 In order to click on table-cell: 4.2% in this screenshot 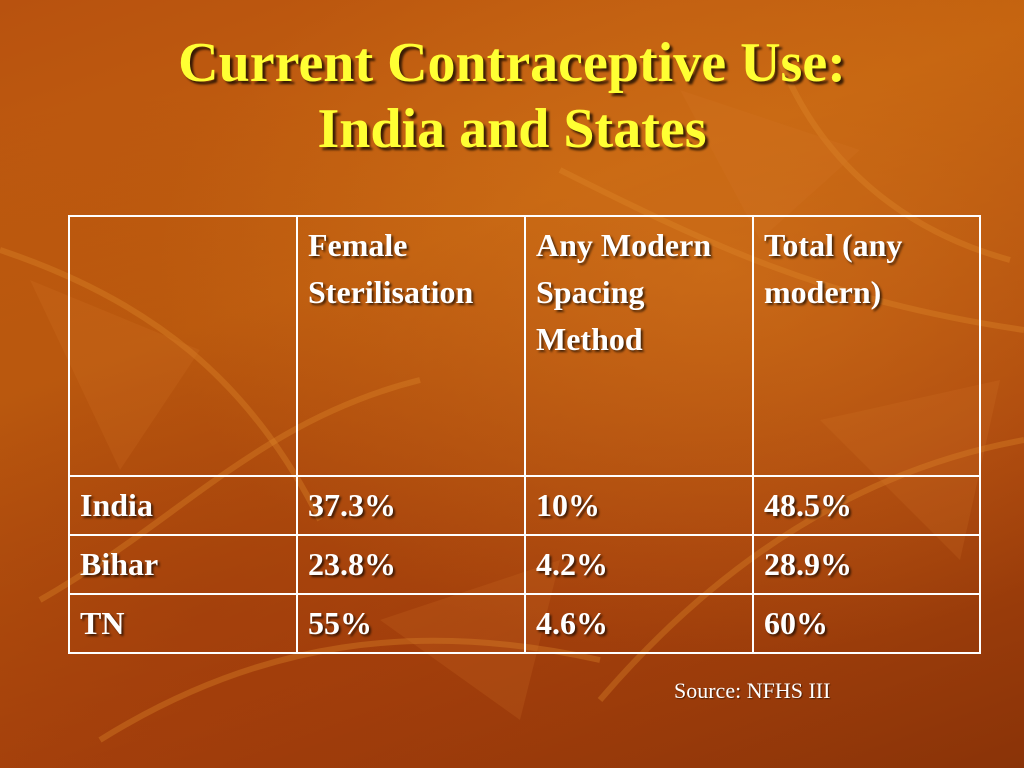, I will do `click(639, 564)`.